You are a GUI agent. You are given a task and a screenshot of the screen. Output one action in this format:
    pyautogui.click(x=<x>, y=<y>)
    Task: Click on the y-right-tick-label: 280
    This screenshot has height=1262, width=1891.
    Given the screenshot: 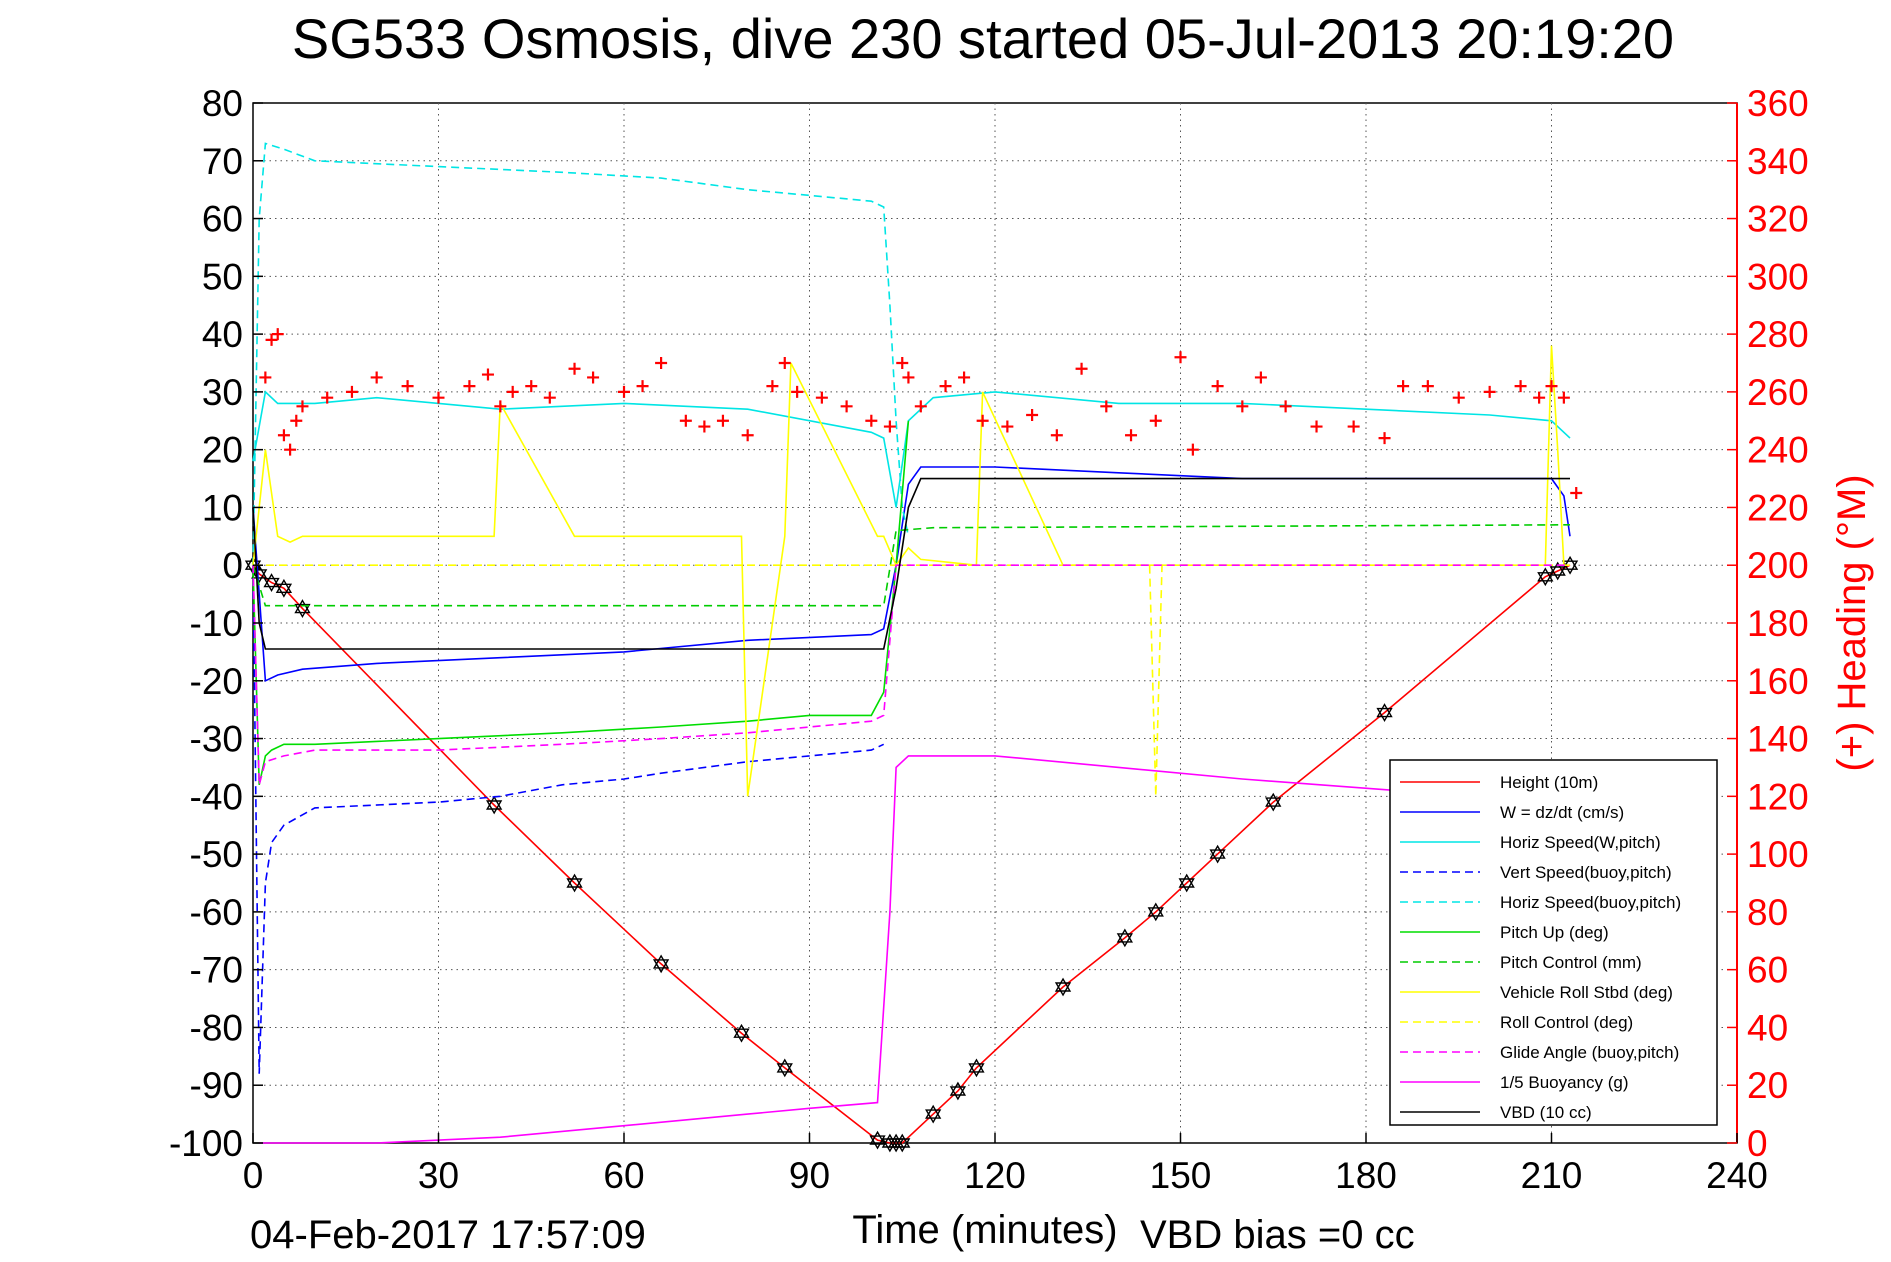 What is the action you would take?
    pyautogui.click(x=1778, y=334)
    